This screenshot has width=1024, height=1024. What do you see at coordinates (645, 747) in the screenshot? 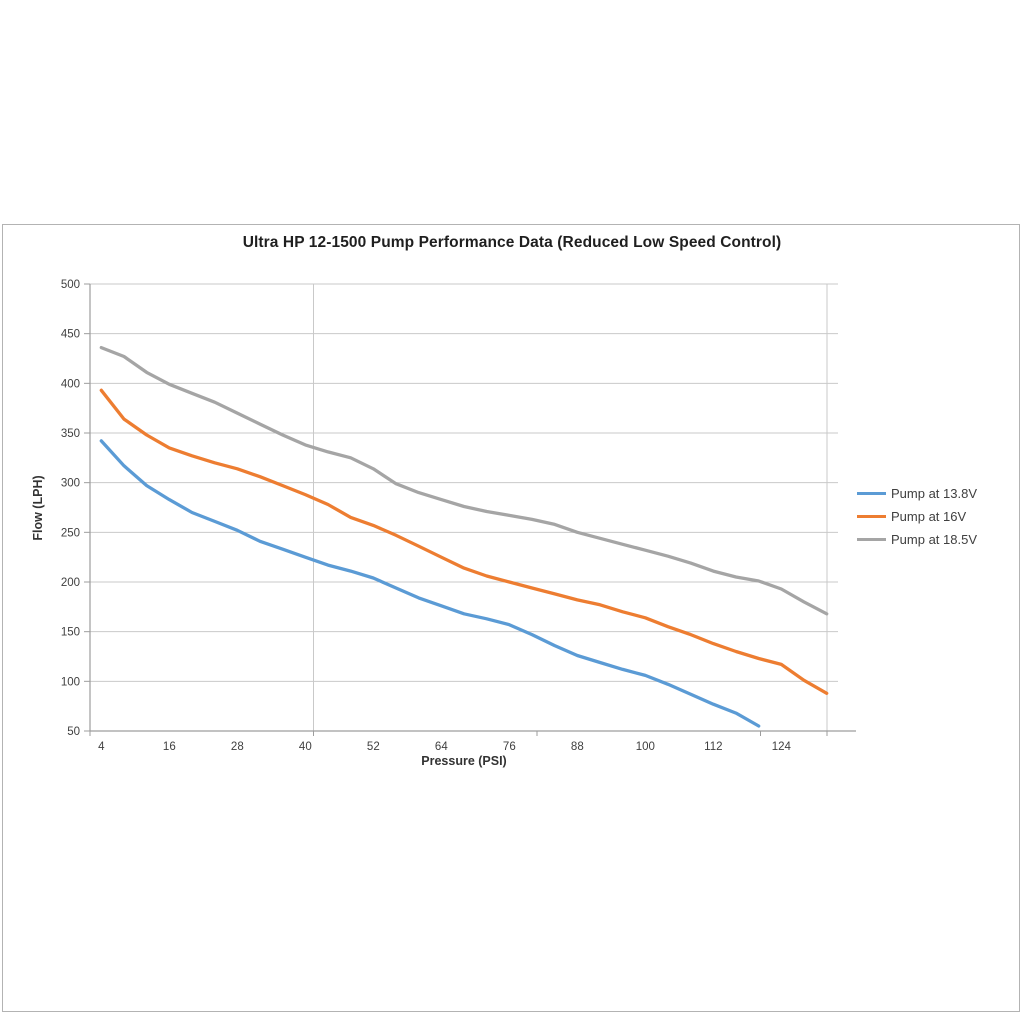
I see `x-tick-label: 100` at bounding box center [645, 747].